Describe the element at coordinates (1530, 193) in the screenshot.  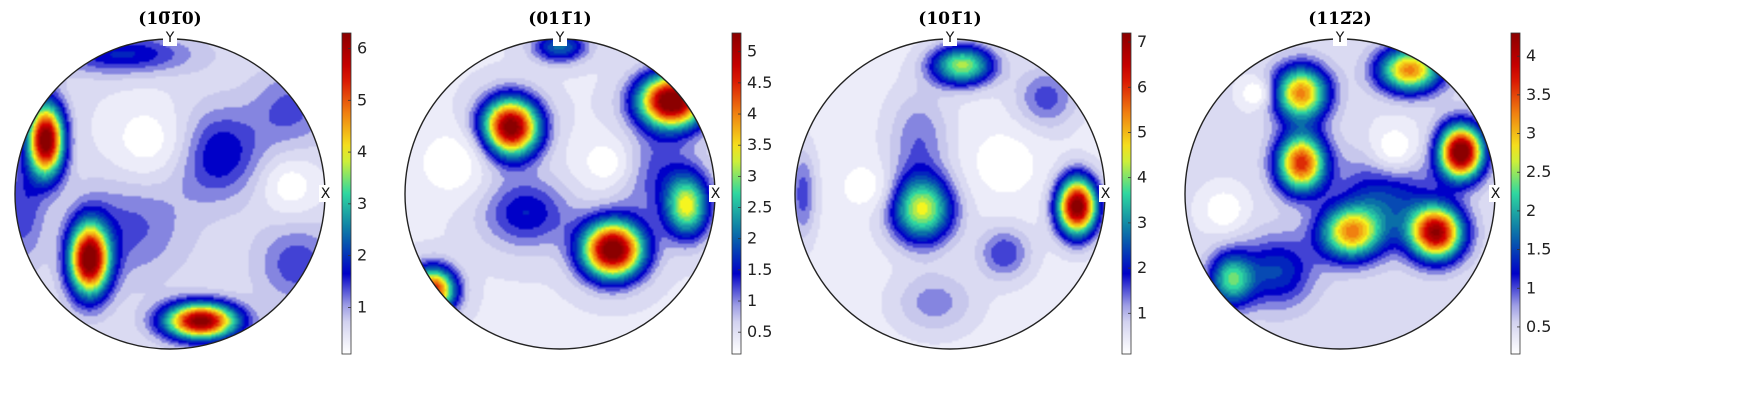
I see `colorbar: 0.5 1 1.5 2 2.5 3 3.5 4` at that location.